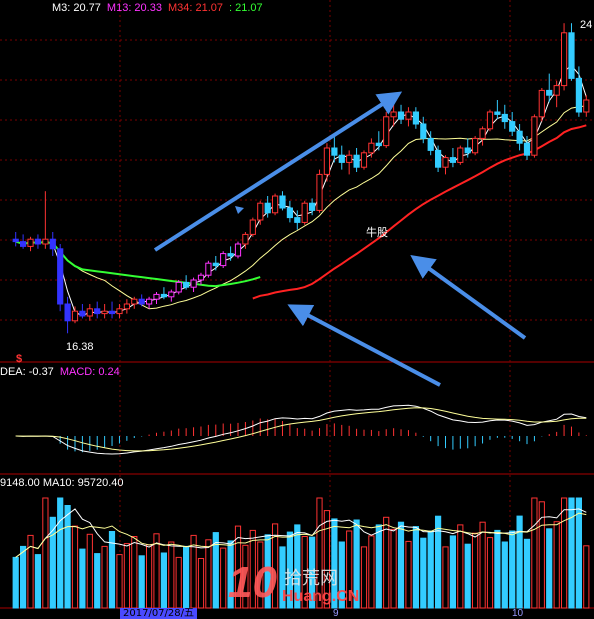  I want to click on signal-marker: $, so click(19, 359).